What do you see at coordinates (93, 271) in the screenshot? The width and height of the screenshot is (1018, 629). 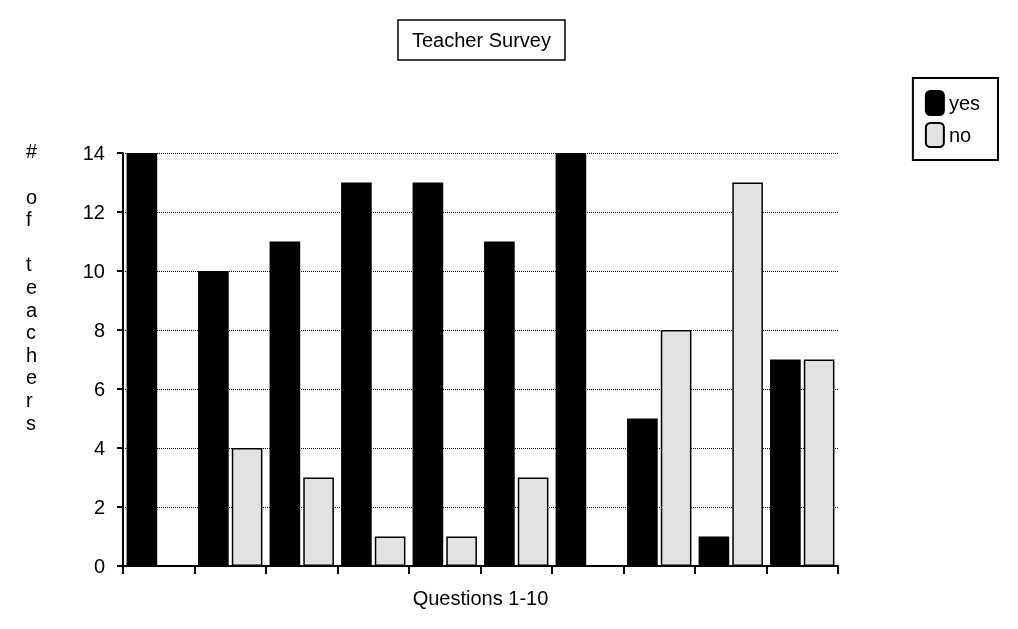 I see `y-tick-label: 10` at bounding box center [93, 271].